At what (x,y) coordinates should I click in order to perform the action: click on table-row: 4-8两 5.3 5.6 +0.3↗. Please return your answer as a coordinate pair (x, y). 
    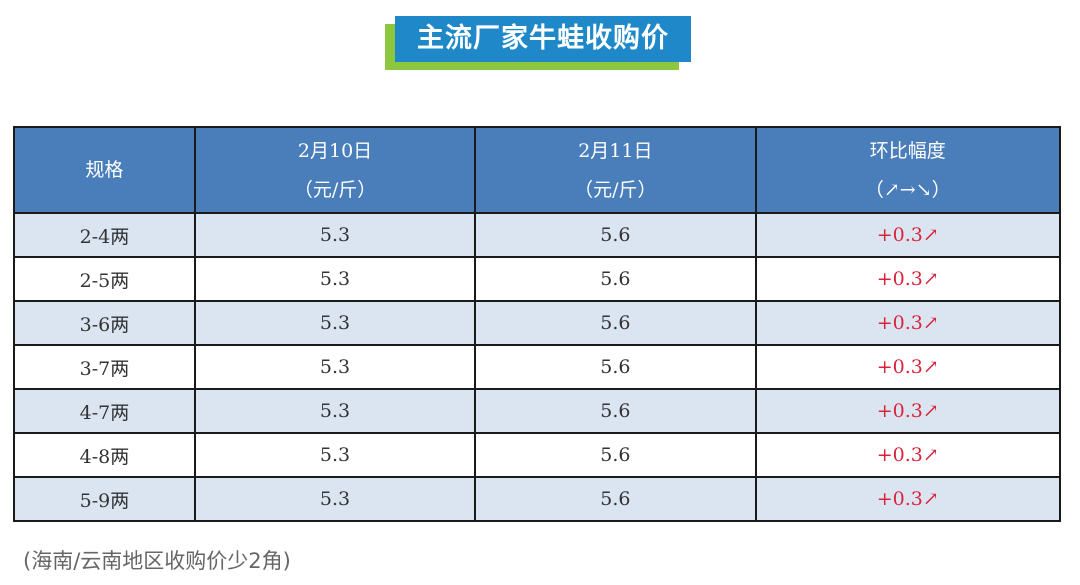
    Looking at the image, I should click on (537, 455).